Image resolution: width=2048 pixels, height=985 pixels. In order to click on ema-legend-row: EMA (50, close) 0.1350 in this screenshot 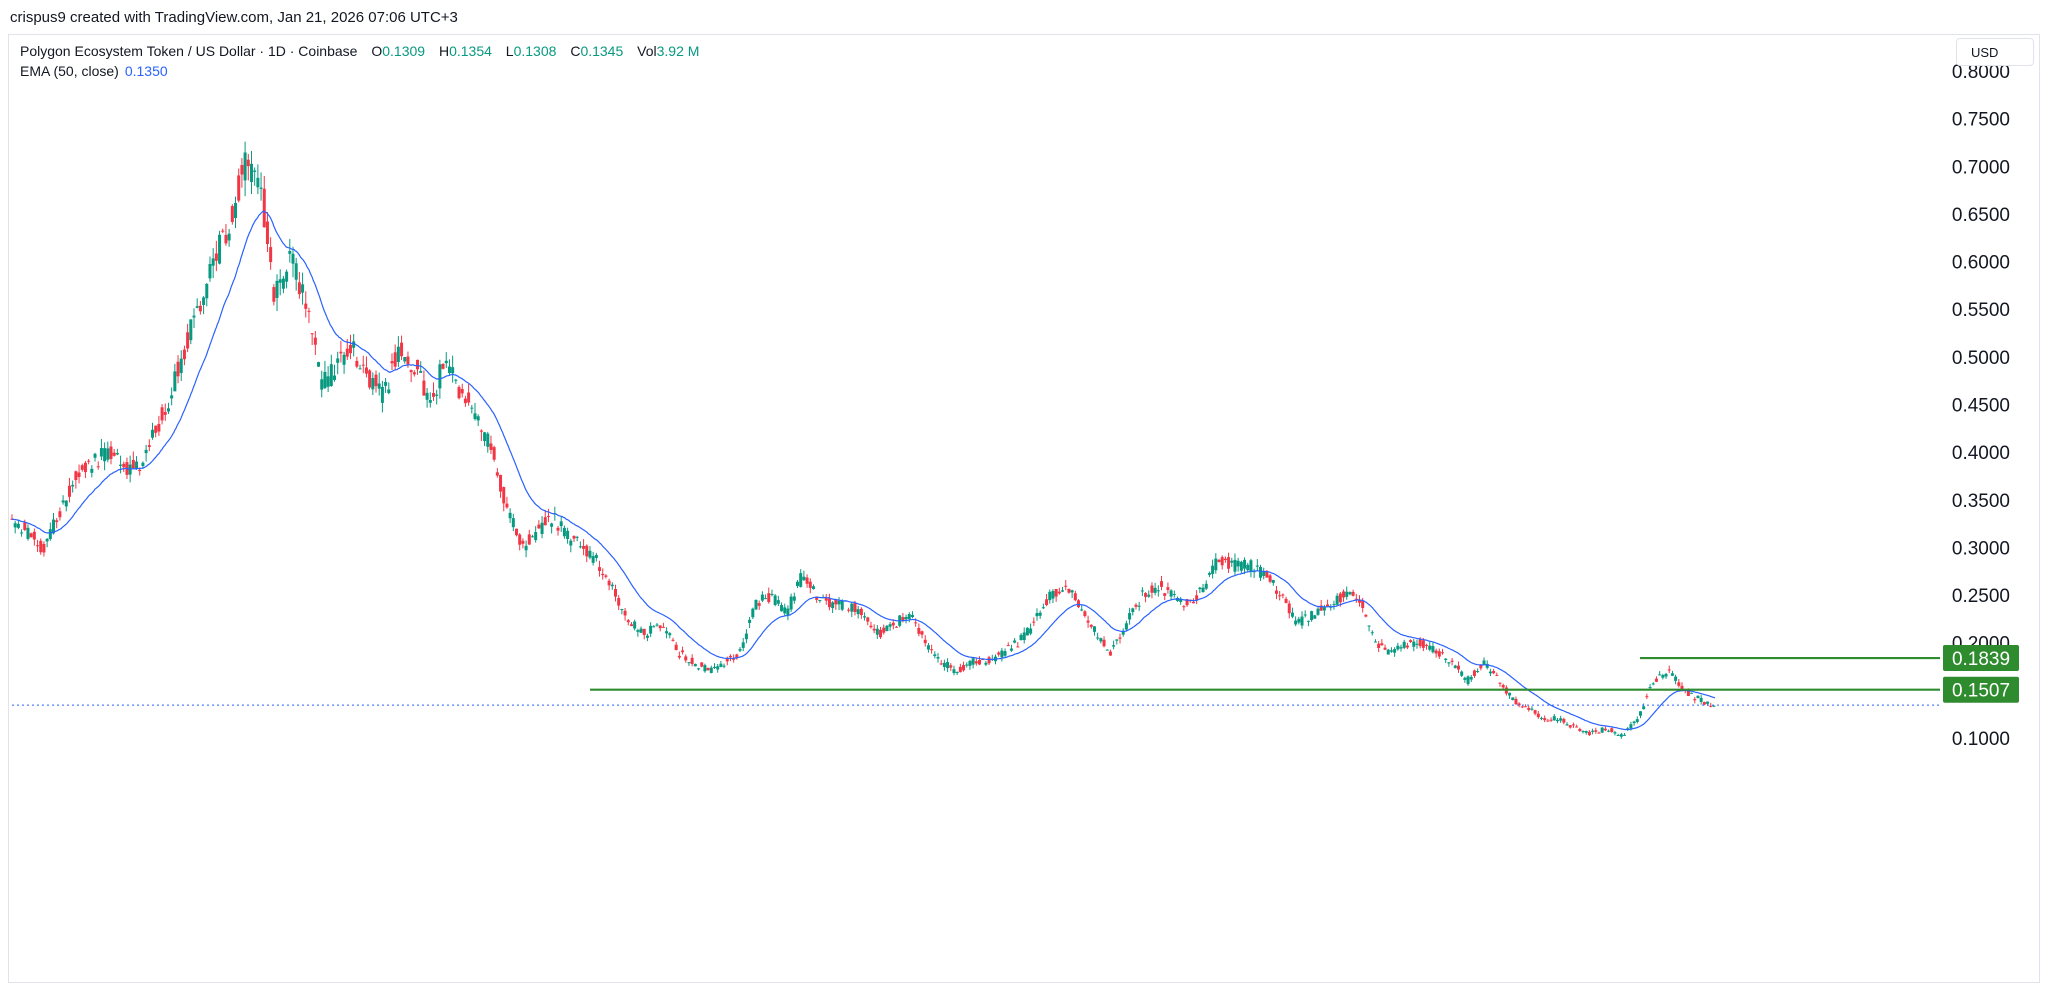, I will do `click(359, 71)`.